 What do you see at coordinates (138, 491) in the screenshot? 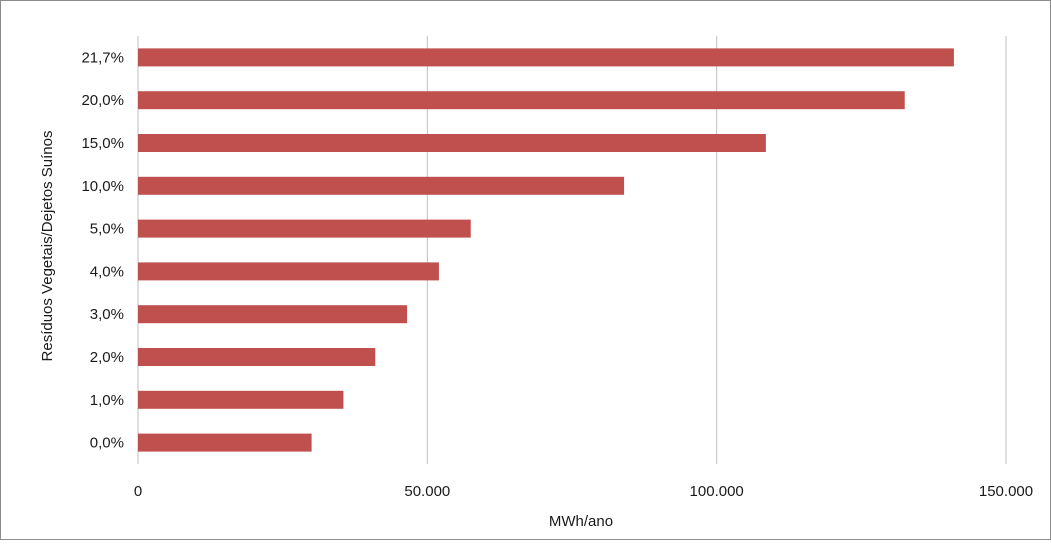
I see `x-tick-label: 0` at bounding box center [138, 491].